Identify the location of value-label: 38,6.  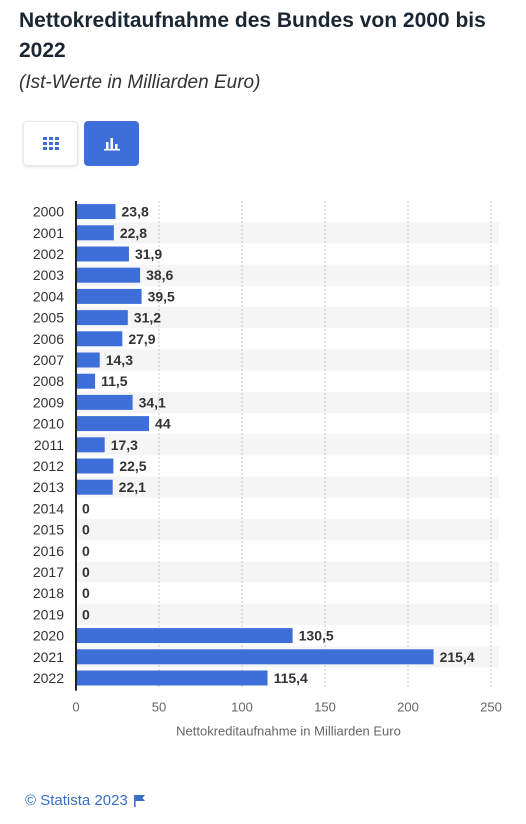
(159, 275).